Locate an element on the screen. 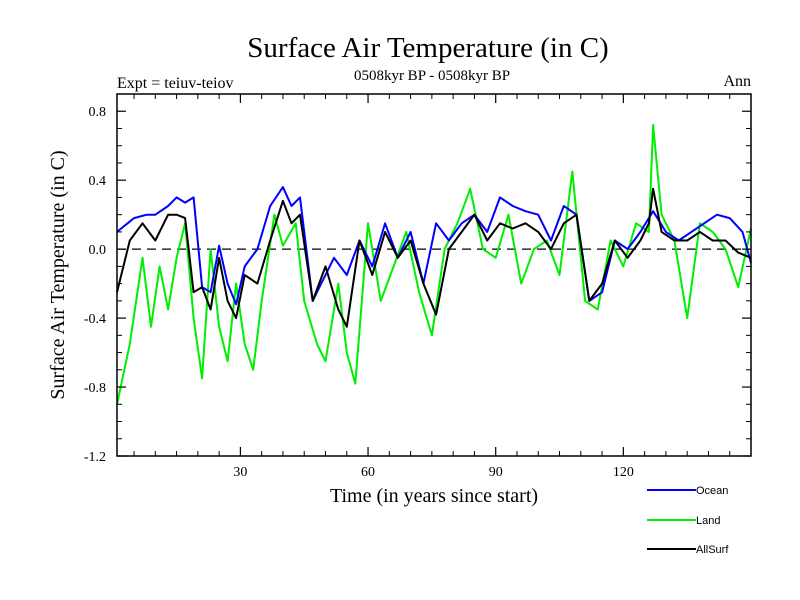 The width and height of the screenshot is (800, 600). x-tick-label: 120 is located at coordinates (623, 472).